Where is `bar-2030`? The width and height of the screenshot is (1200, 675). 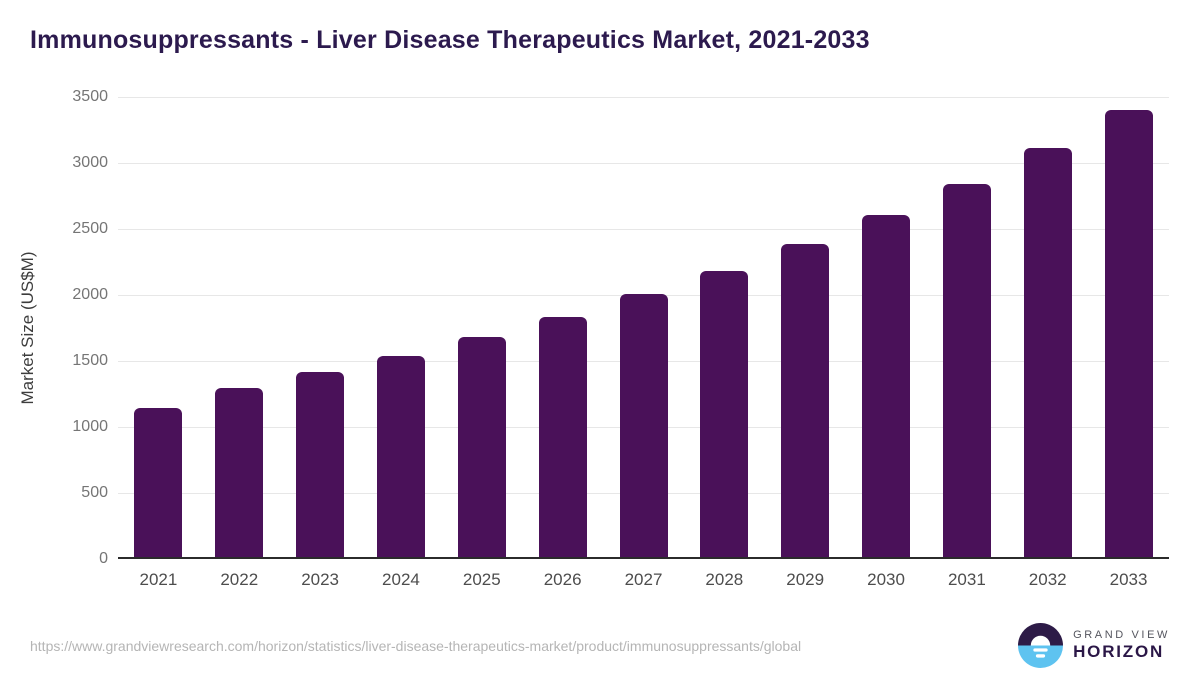
bar-2030 is located at coordinates (886, 386).